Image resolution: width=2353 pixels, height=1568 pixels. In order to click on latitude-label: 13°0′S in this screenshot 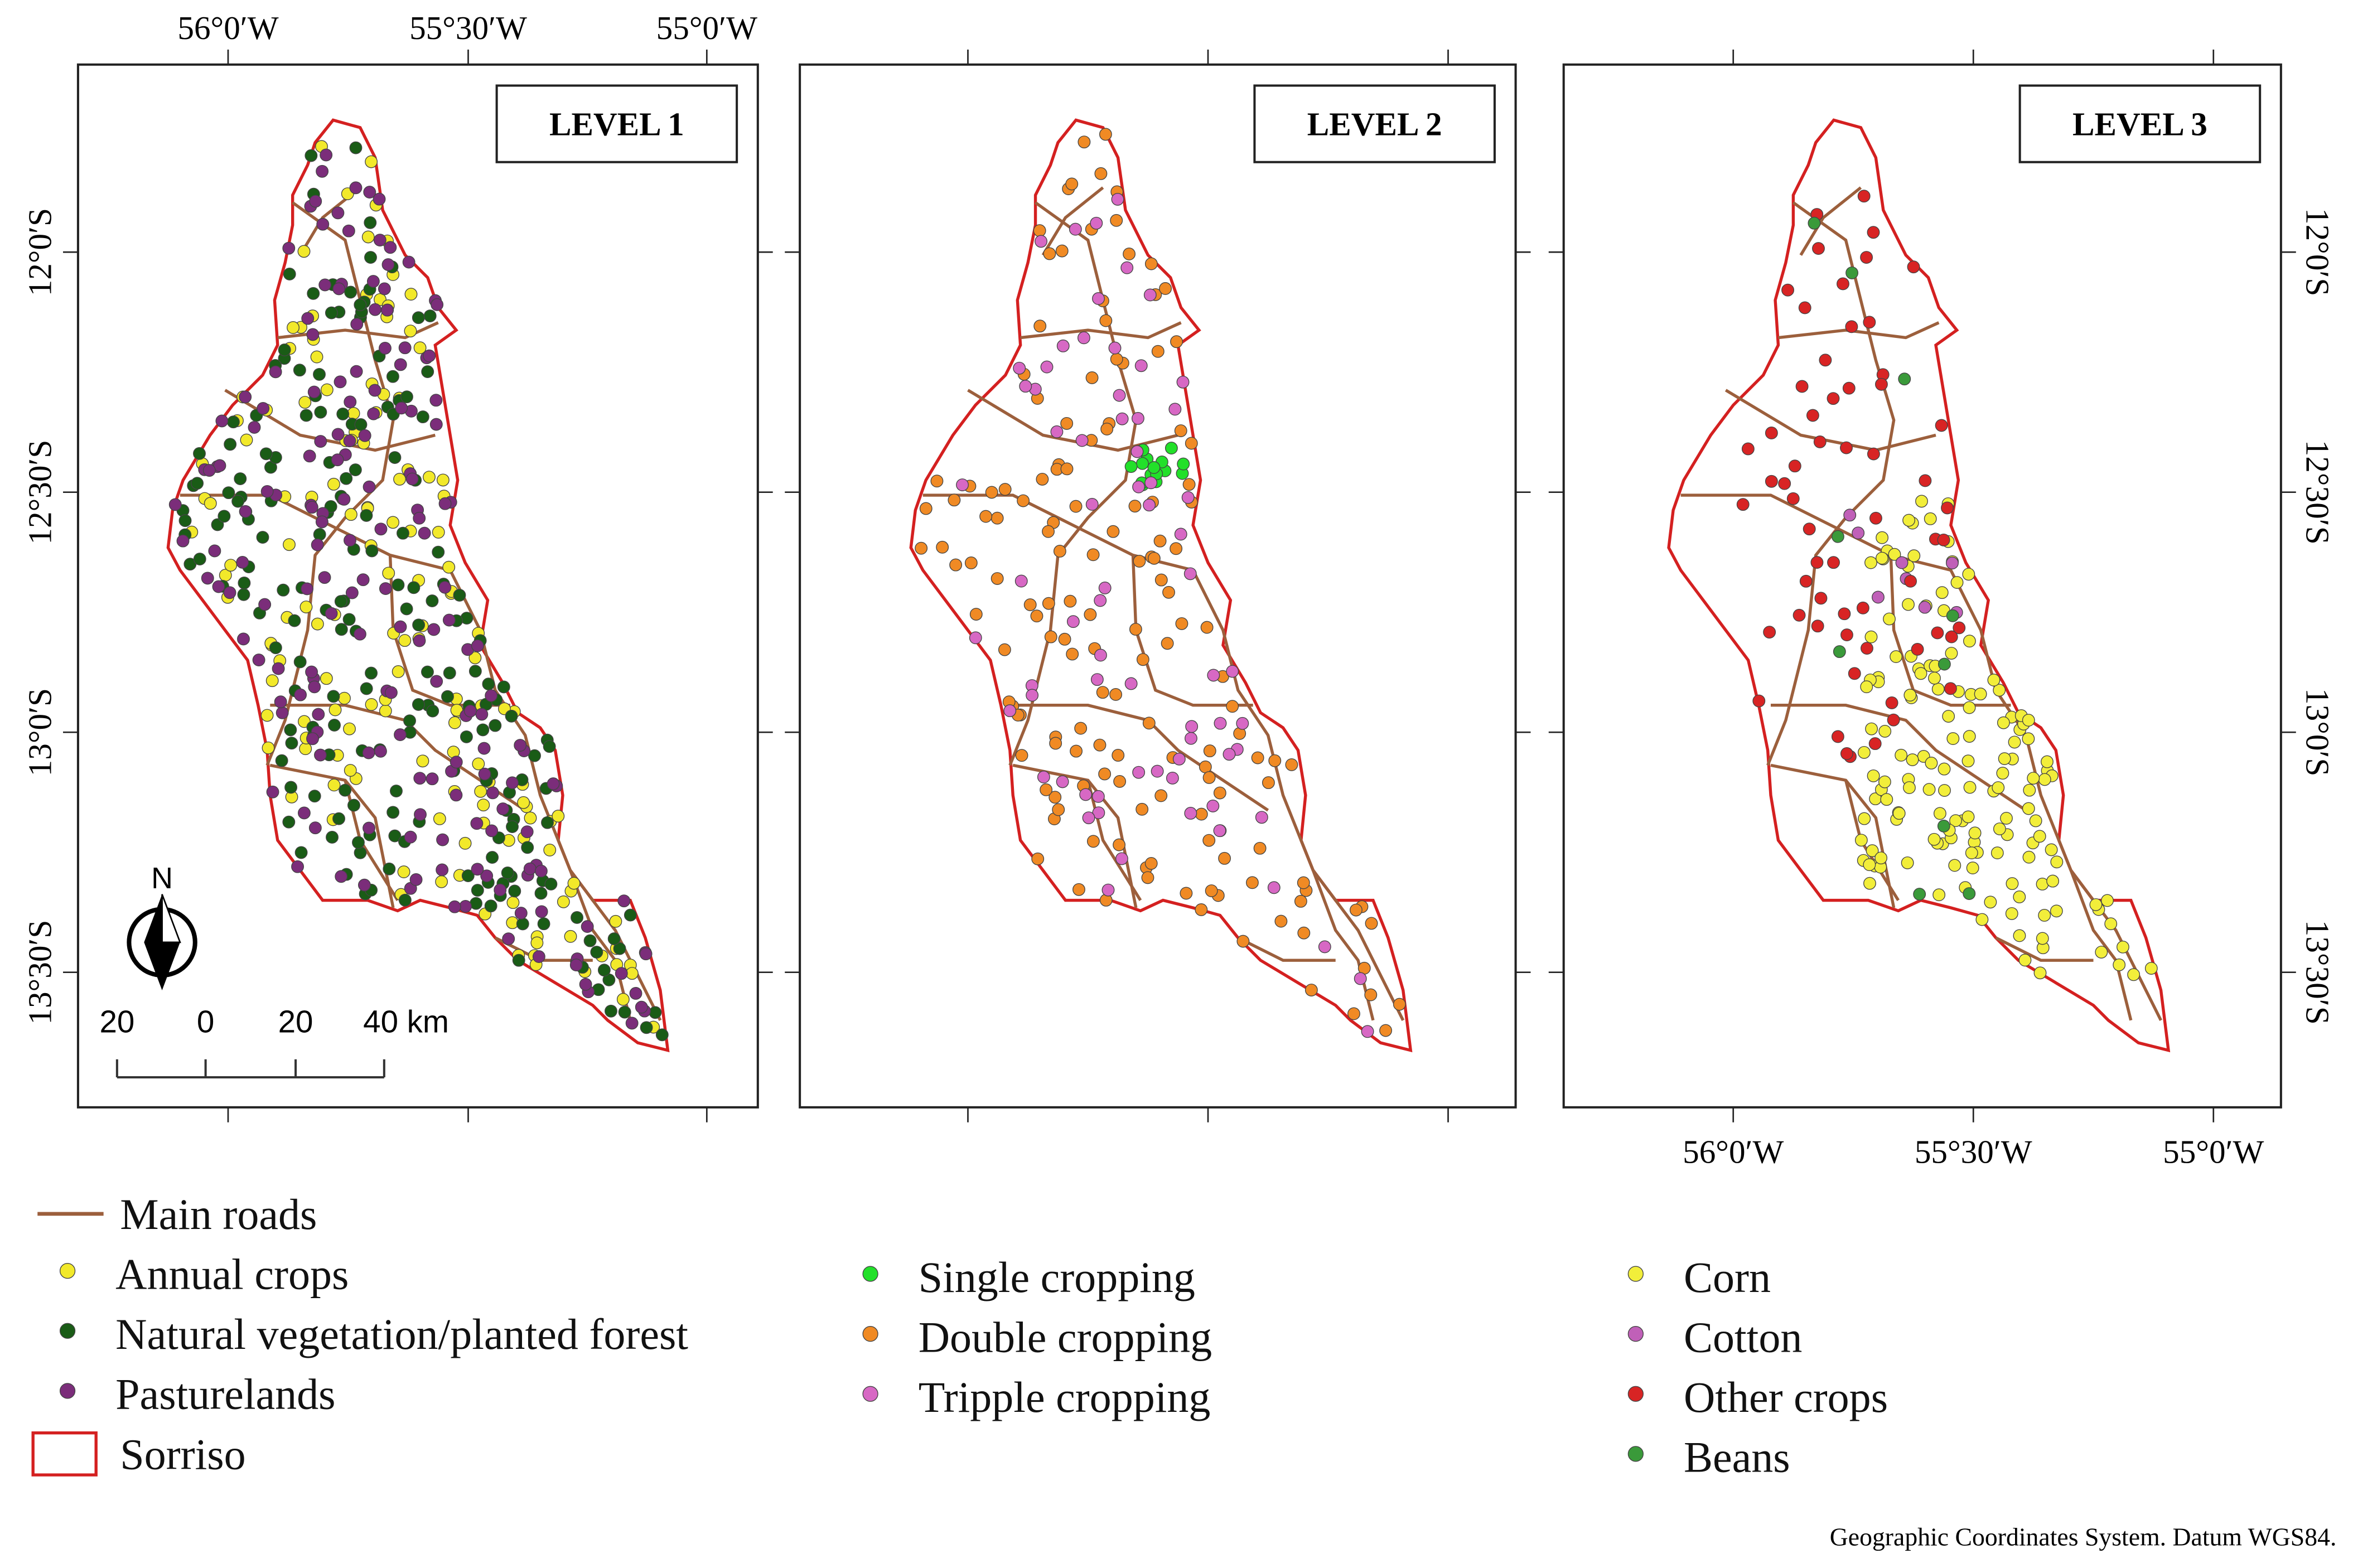, I will do `click(2317, 732)`.